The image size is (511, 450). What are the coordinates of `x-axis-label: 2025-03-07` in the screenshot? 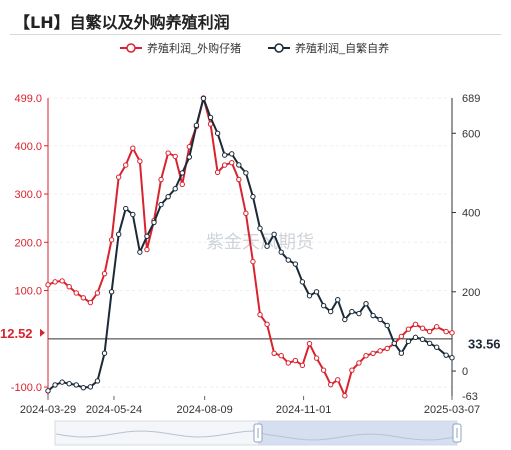 It's located at (452, 410).